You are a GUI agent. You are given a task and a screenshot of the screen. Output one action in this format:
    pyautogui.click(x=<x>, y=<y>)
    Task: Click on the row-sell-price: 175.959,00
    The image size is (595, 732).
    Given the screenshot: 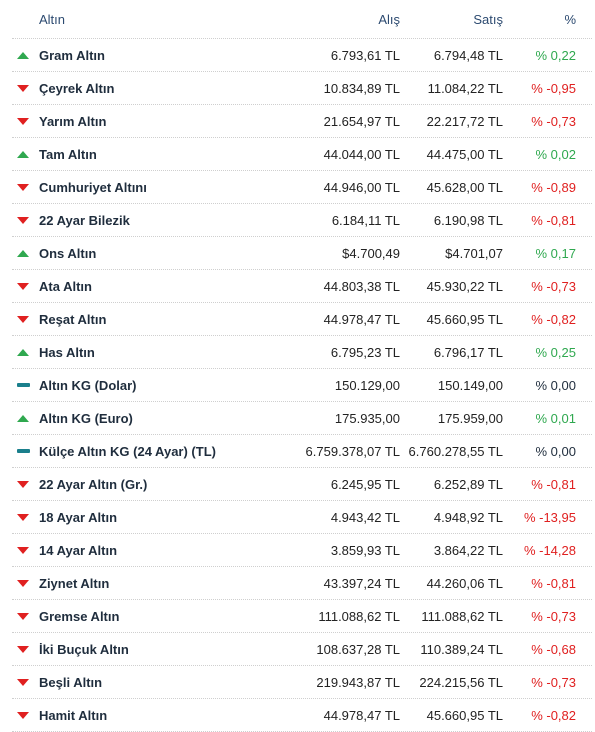 What is the action you would take?
    pyautogui.click(x=470, y=418)
    